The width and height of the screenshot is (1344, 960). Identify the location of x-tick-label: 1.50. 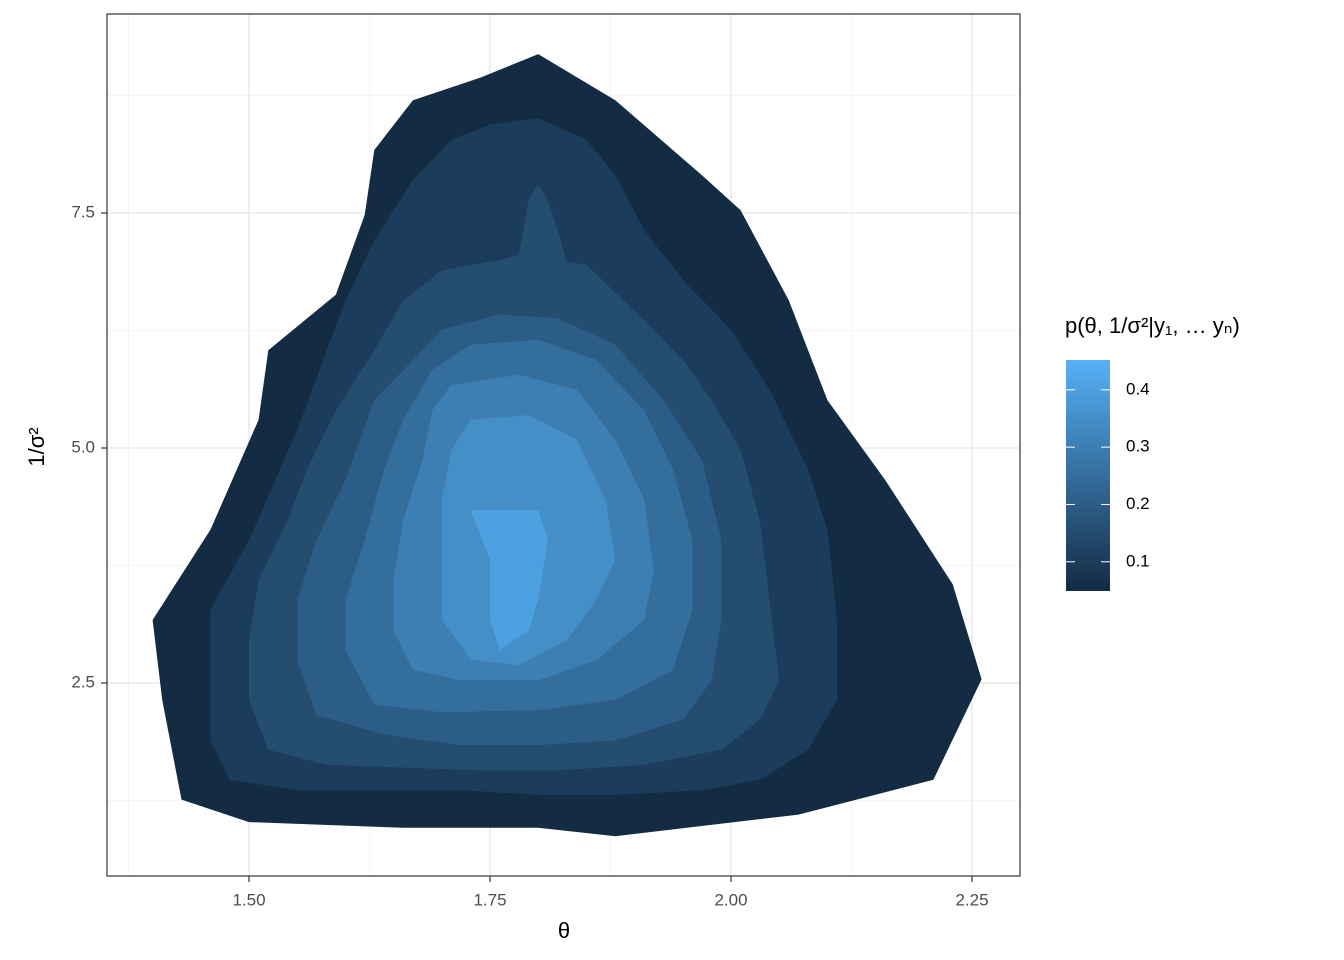
(248, 899).